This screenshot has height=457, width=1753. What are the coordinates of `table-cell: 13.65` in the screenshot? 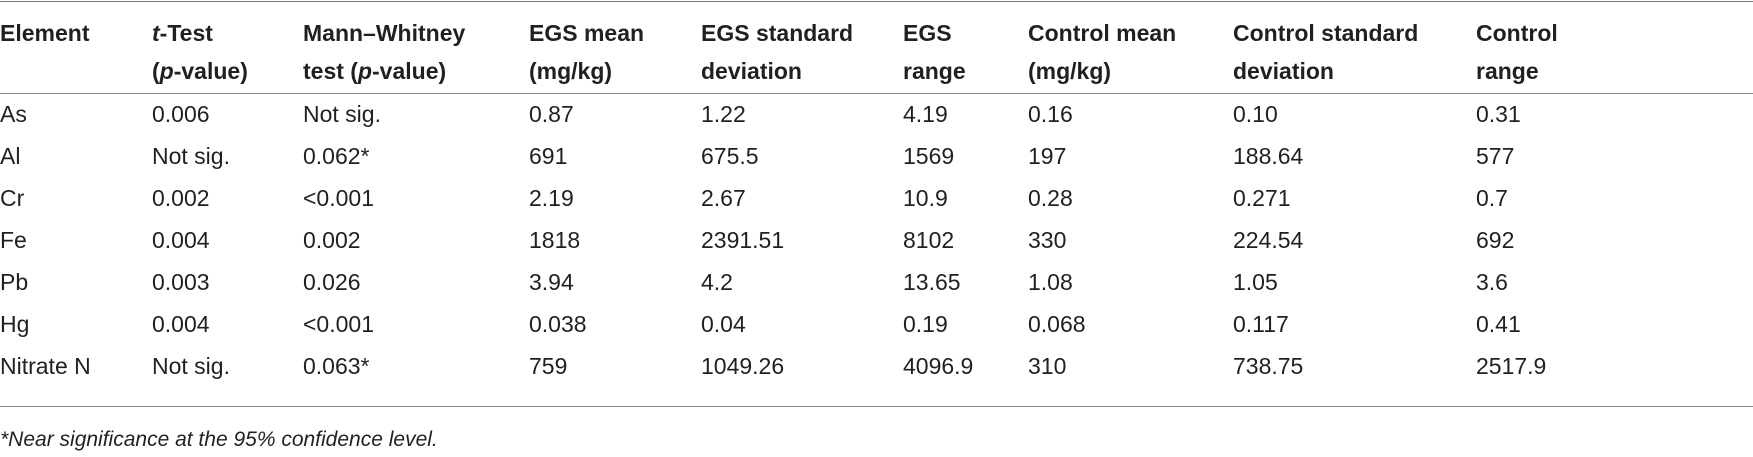 It's located at (932, 282).